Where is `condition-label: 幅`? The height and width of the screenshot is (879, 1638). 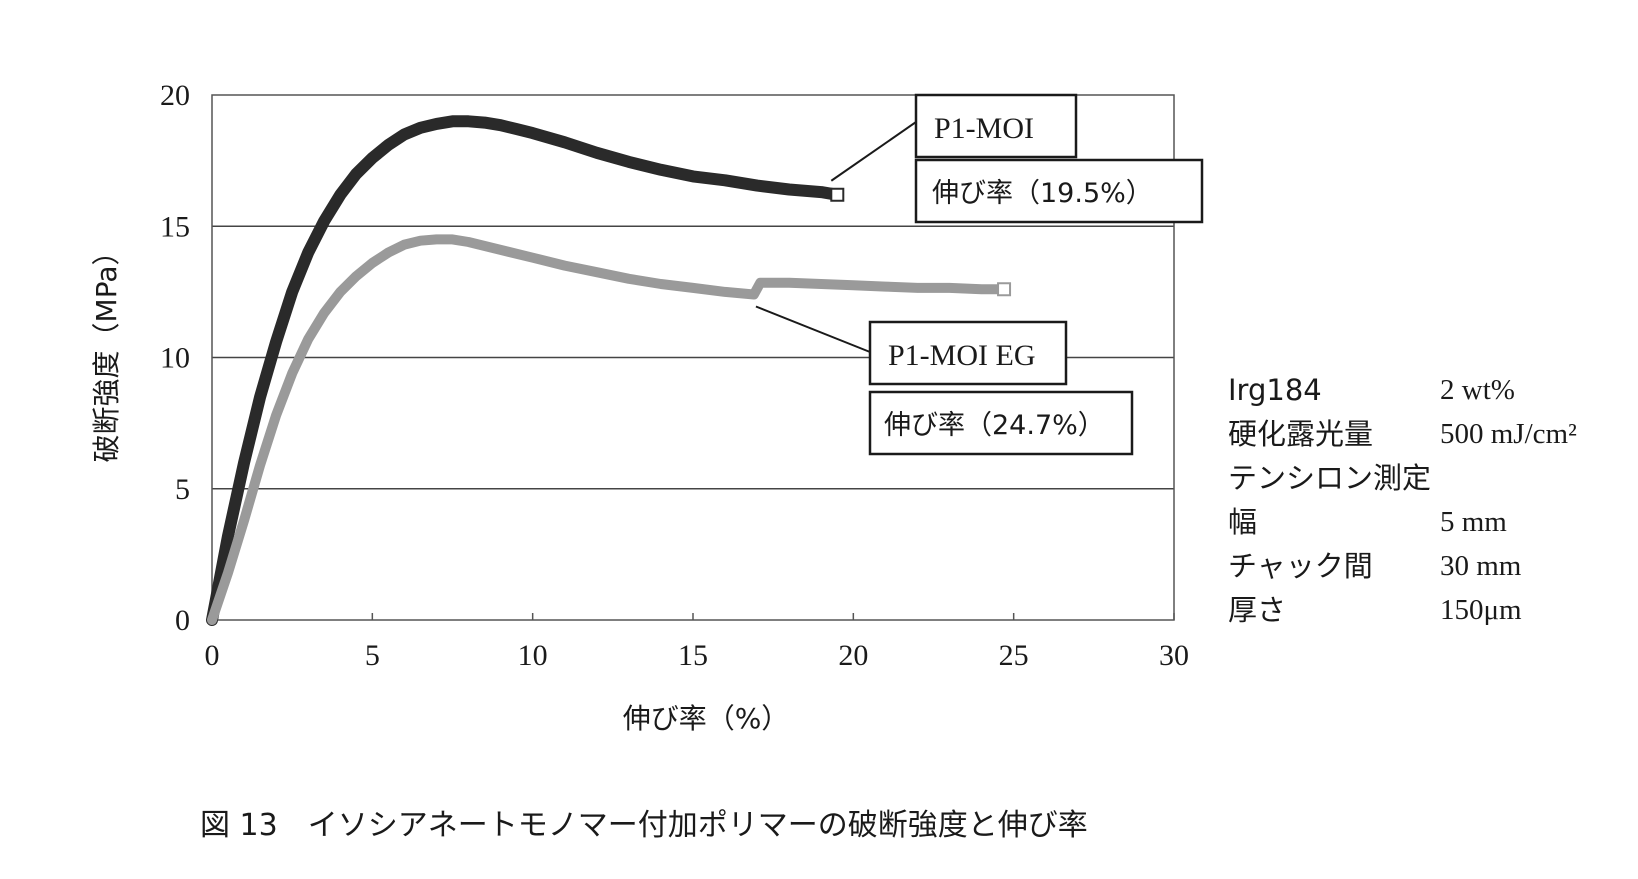
condition-label: 幅 is located at coordinates (1243, 522).